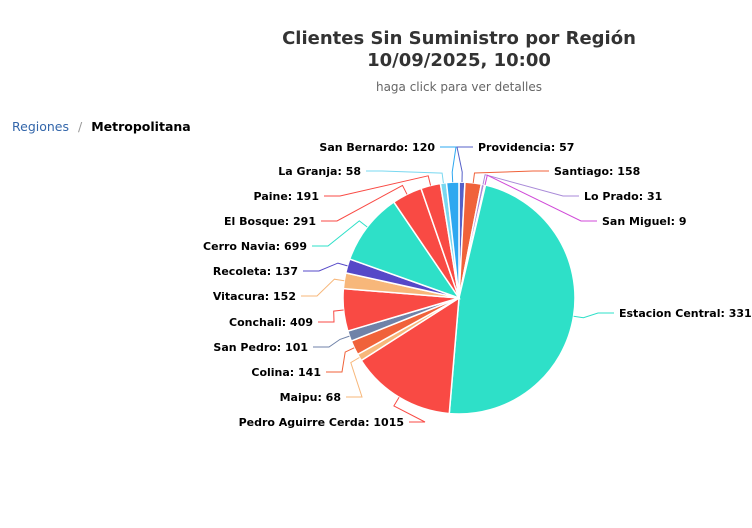 This screenshot has width=752, height=528. What do you see at coordinates (340, 360) in the screenshot?
I see `connector-colina` at bounding box center [340, 360].